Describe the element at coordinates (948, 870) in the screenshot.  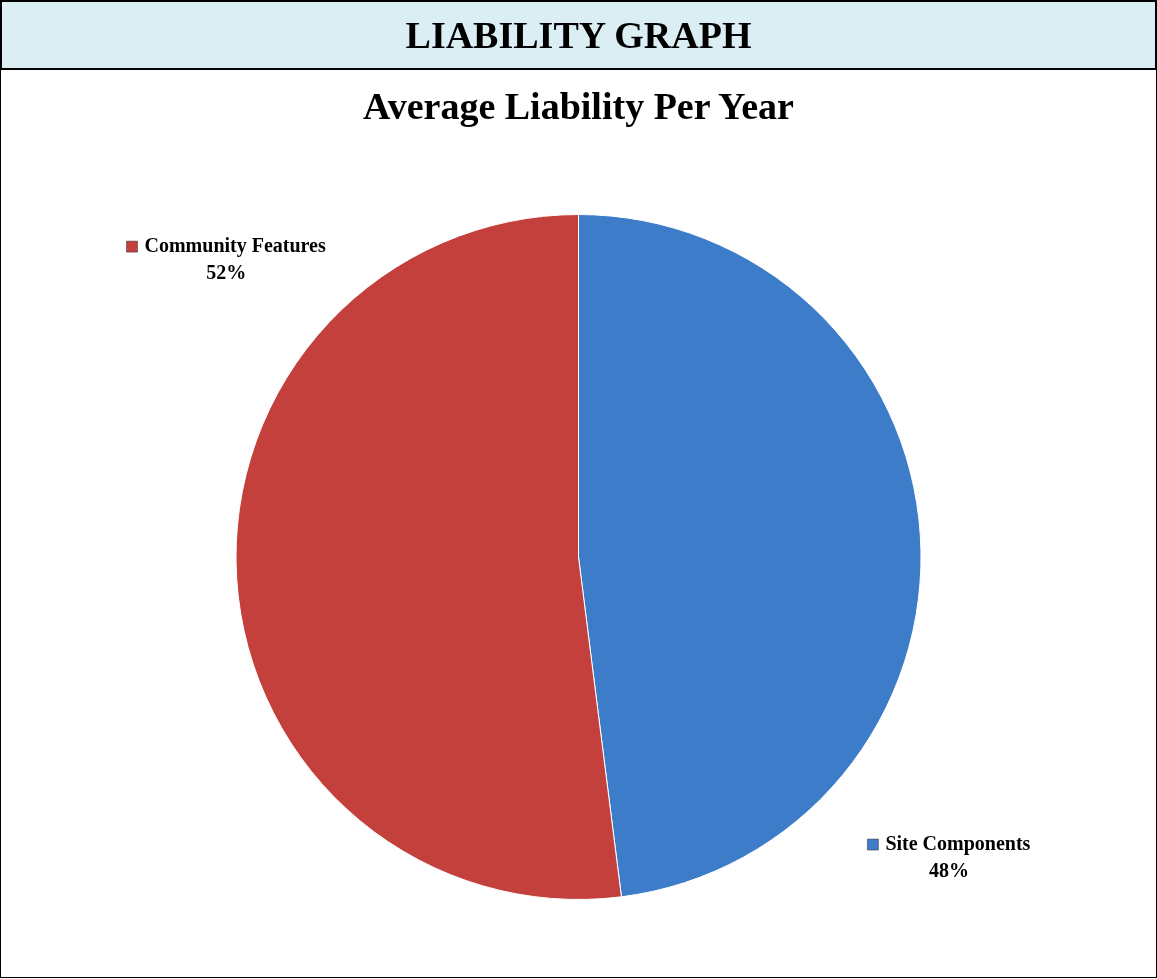
I see `data-label: 48%` at that location.